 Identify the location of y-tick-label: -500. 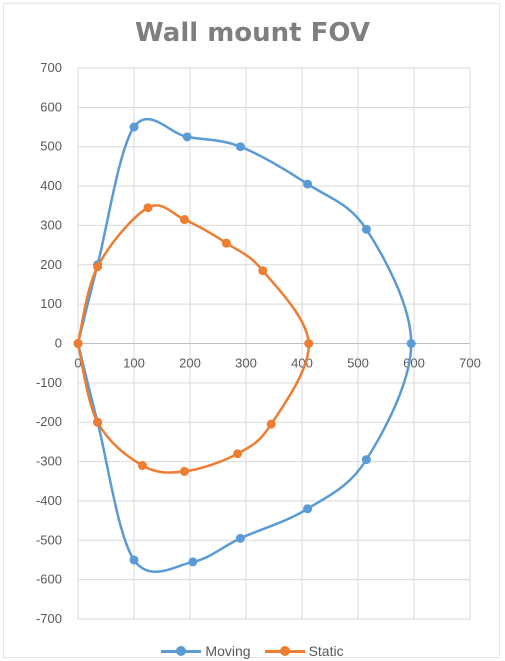
(49, 539).